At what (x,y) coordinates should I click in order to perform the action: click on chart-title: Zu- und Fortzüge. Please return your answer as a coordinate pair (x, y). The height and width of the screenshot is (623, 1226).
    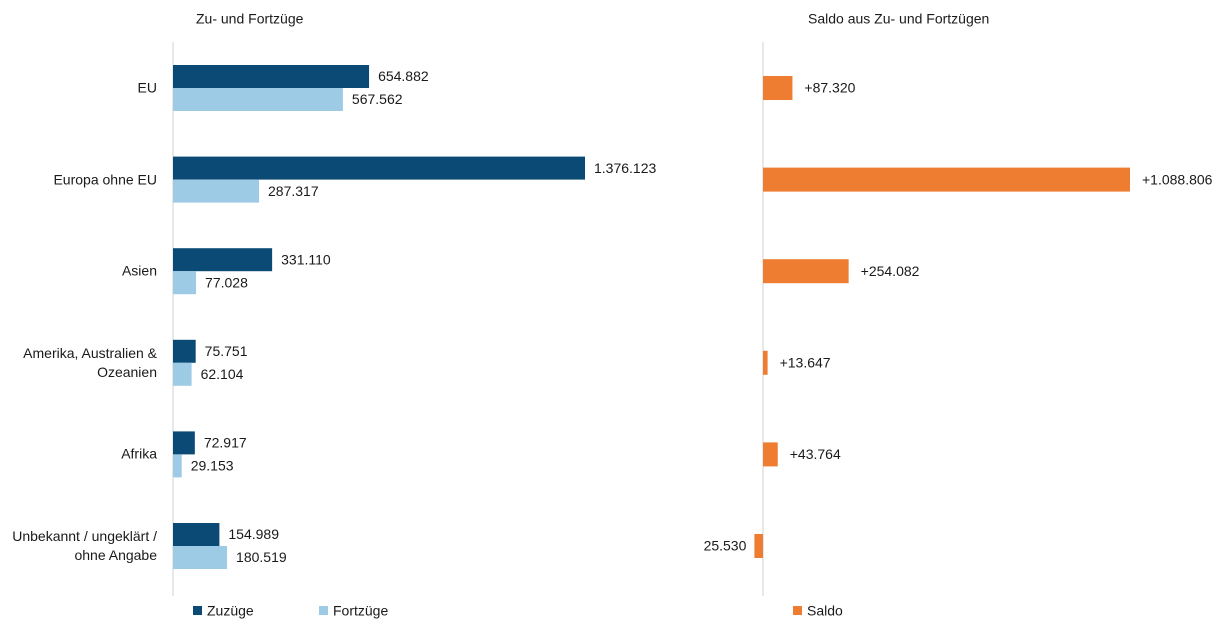
    Looking at the image, I should click on (250, 19).